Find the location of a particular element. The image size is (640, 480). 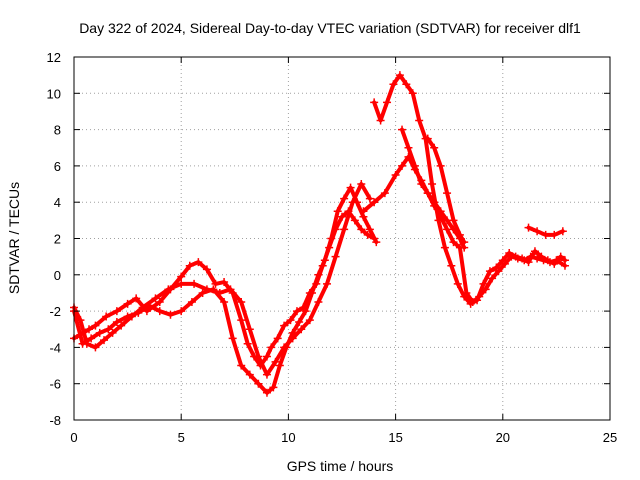

y-tick-label: 10 is located at coordinates (54, 93).